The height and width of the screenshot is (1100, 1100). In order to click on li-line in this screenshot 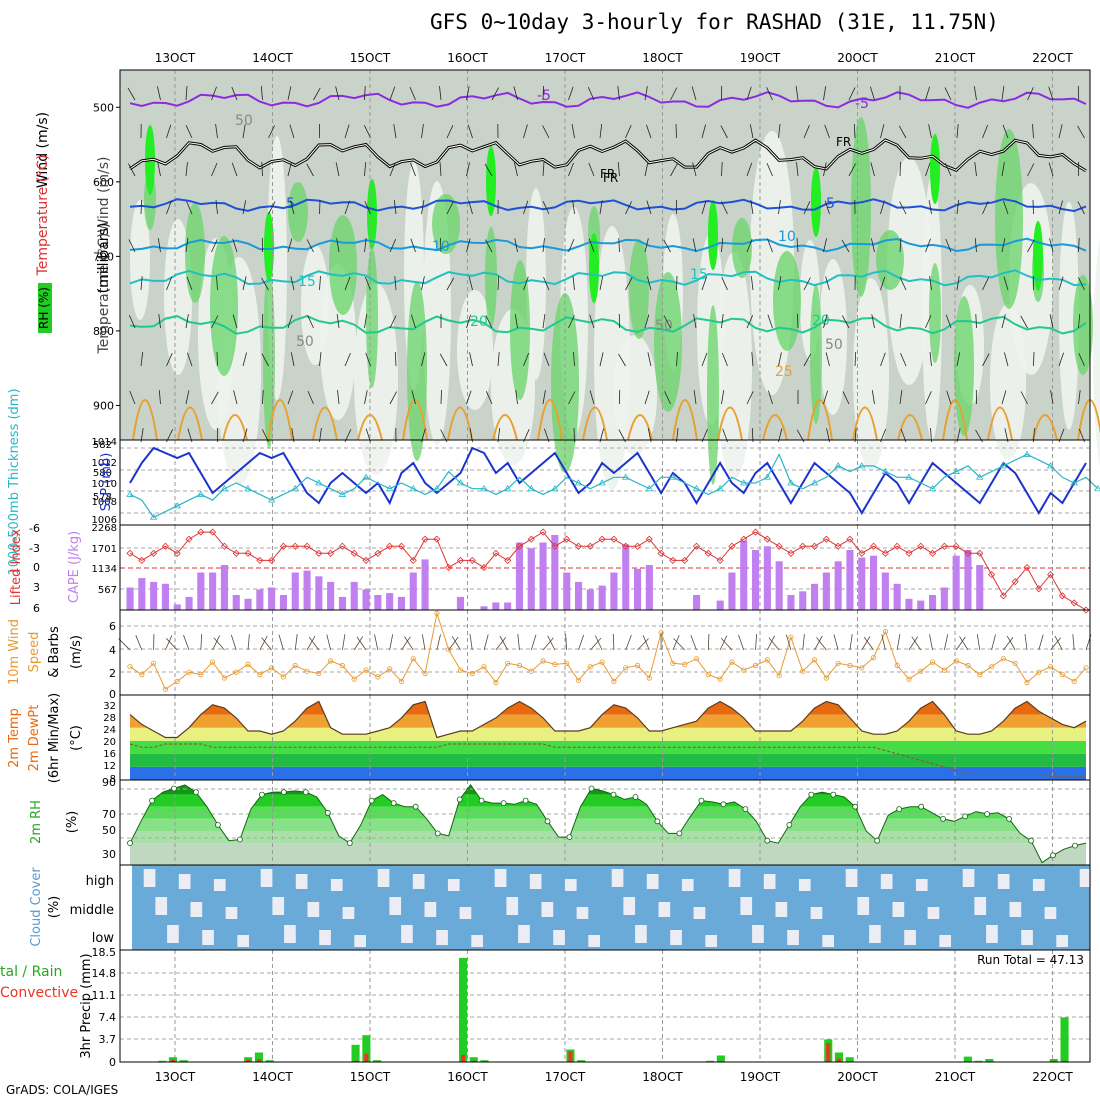, I will do `click(608, 571)`.